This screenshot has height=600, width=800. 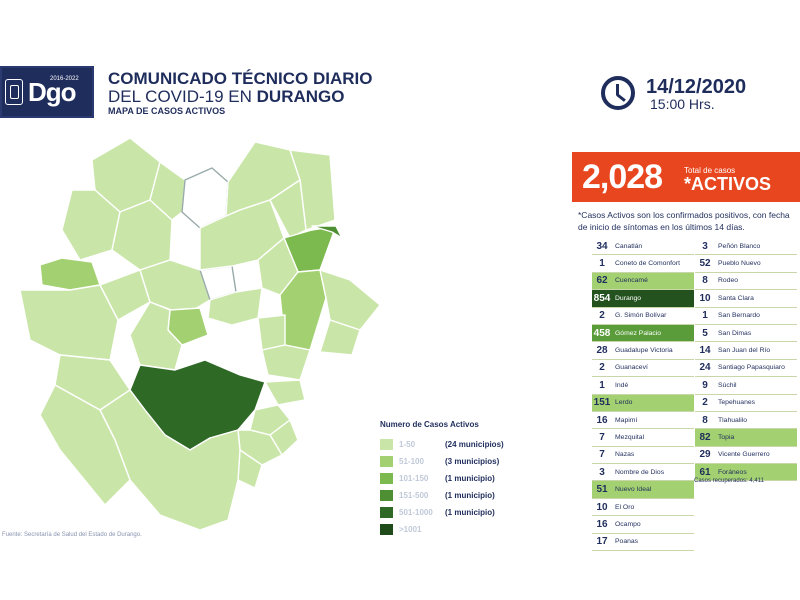 What do you see at coordinates (52, 92) in the screenshot?
I see `logo-text: Dgo` at bounding box center [52, 92].